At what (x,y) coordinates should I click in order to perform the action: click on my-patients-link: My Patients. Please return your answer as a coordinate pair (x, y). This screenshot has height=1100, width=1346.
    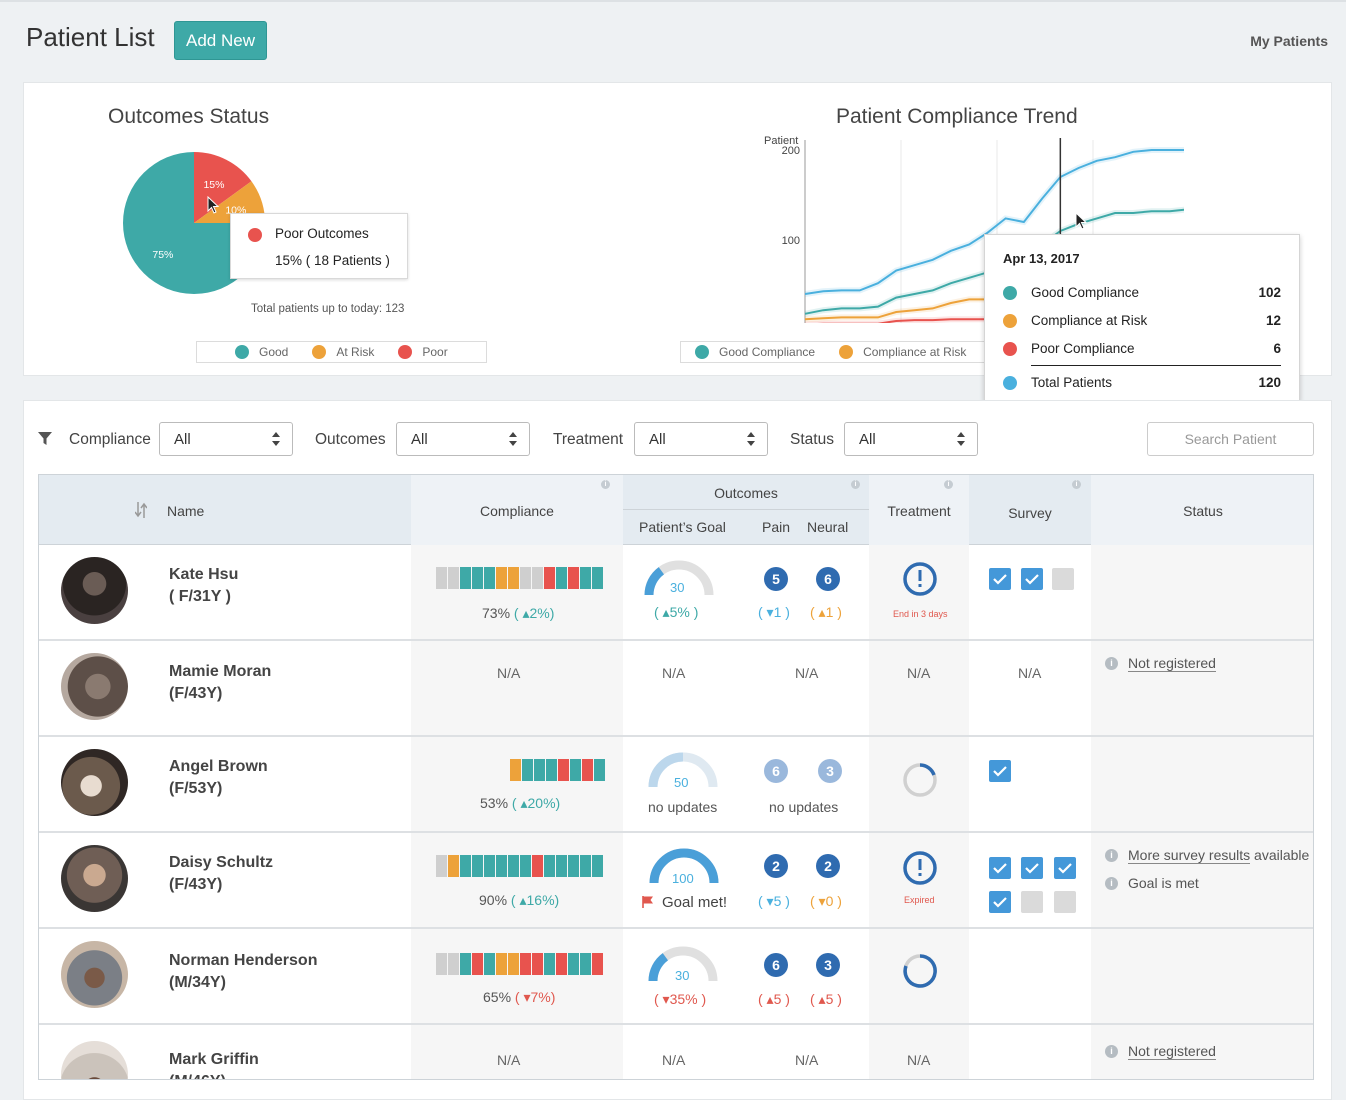
    Looking at the image, I should click on (1289, 41).